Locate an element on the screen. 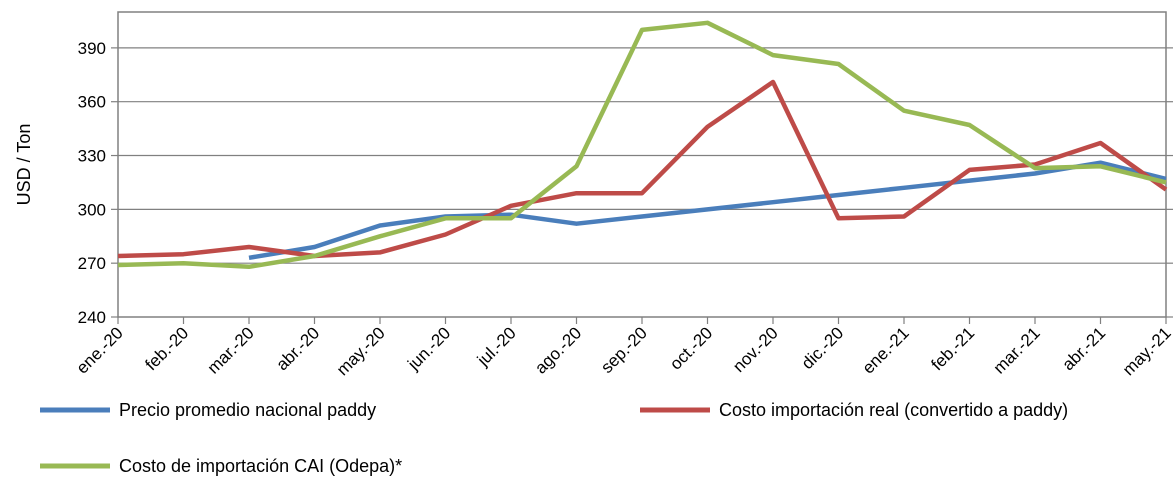  x-tick-label: ago.-20 is located at coordinates (558, 350).